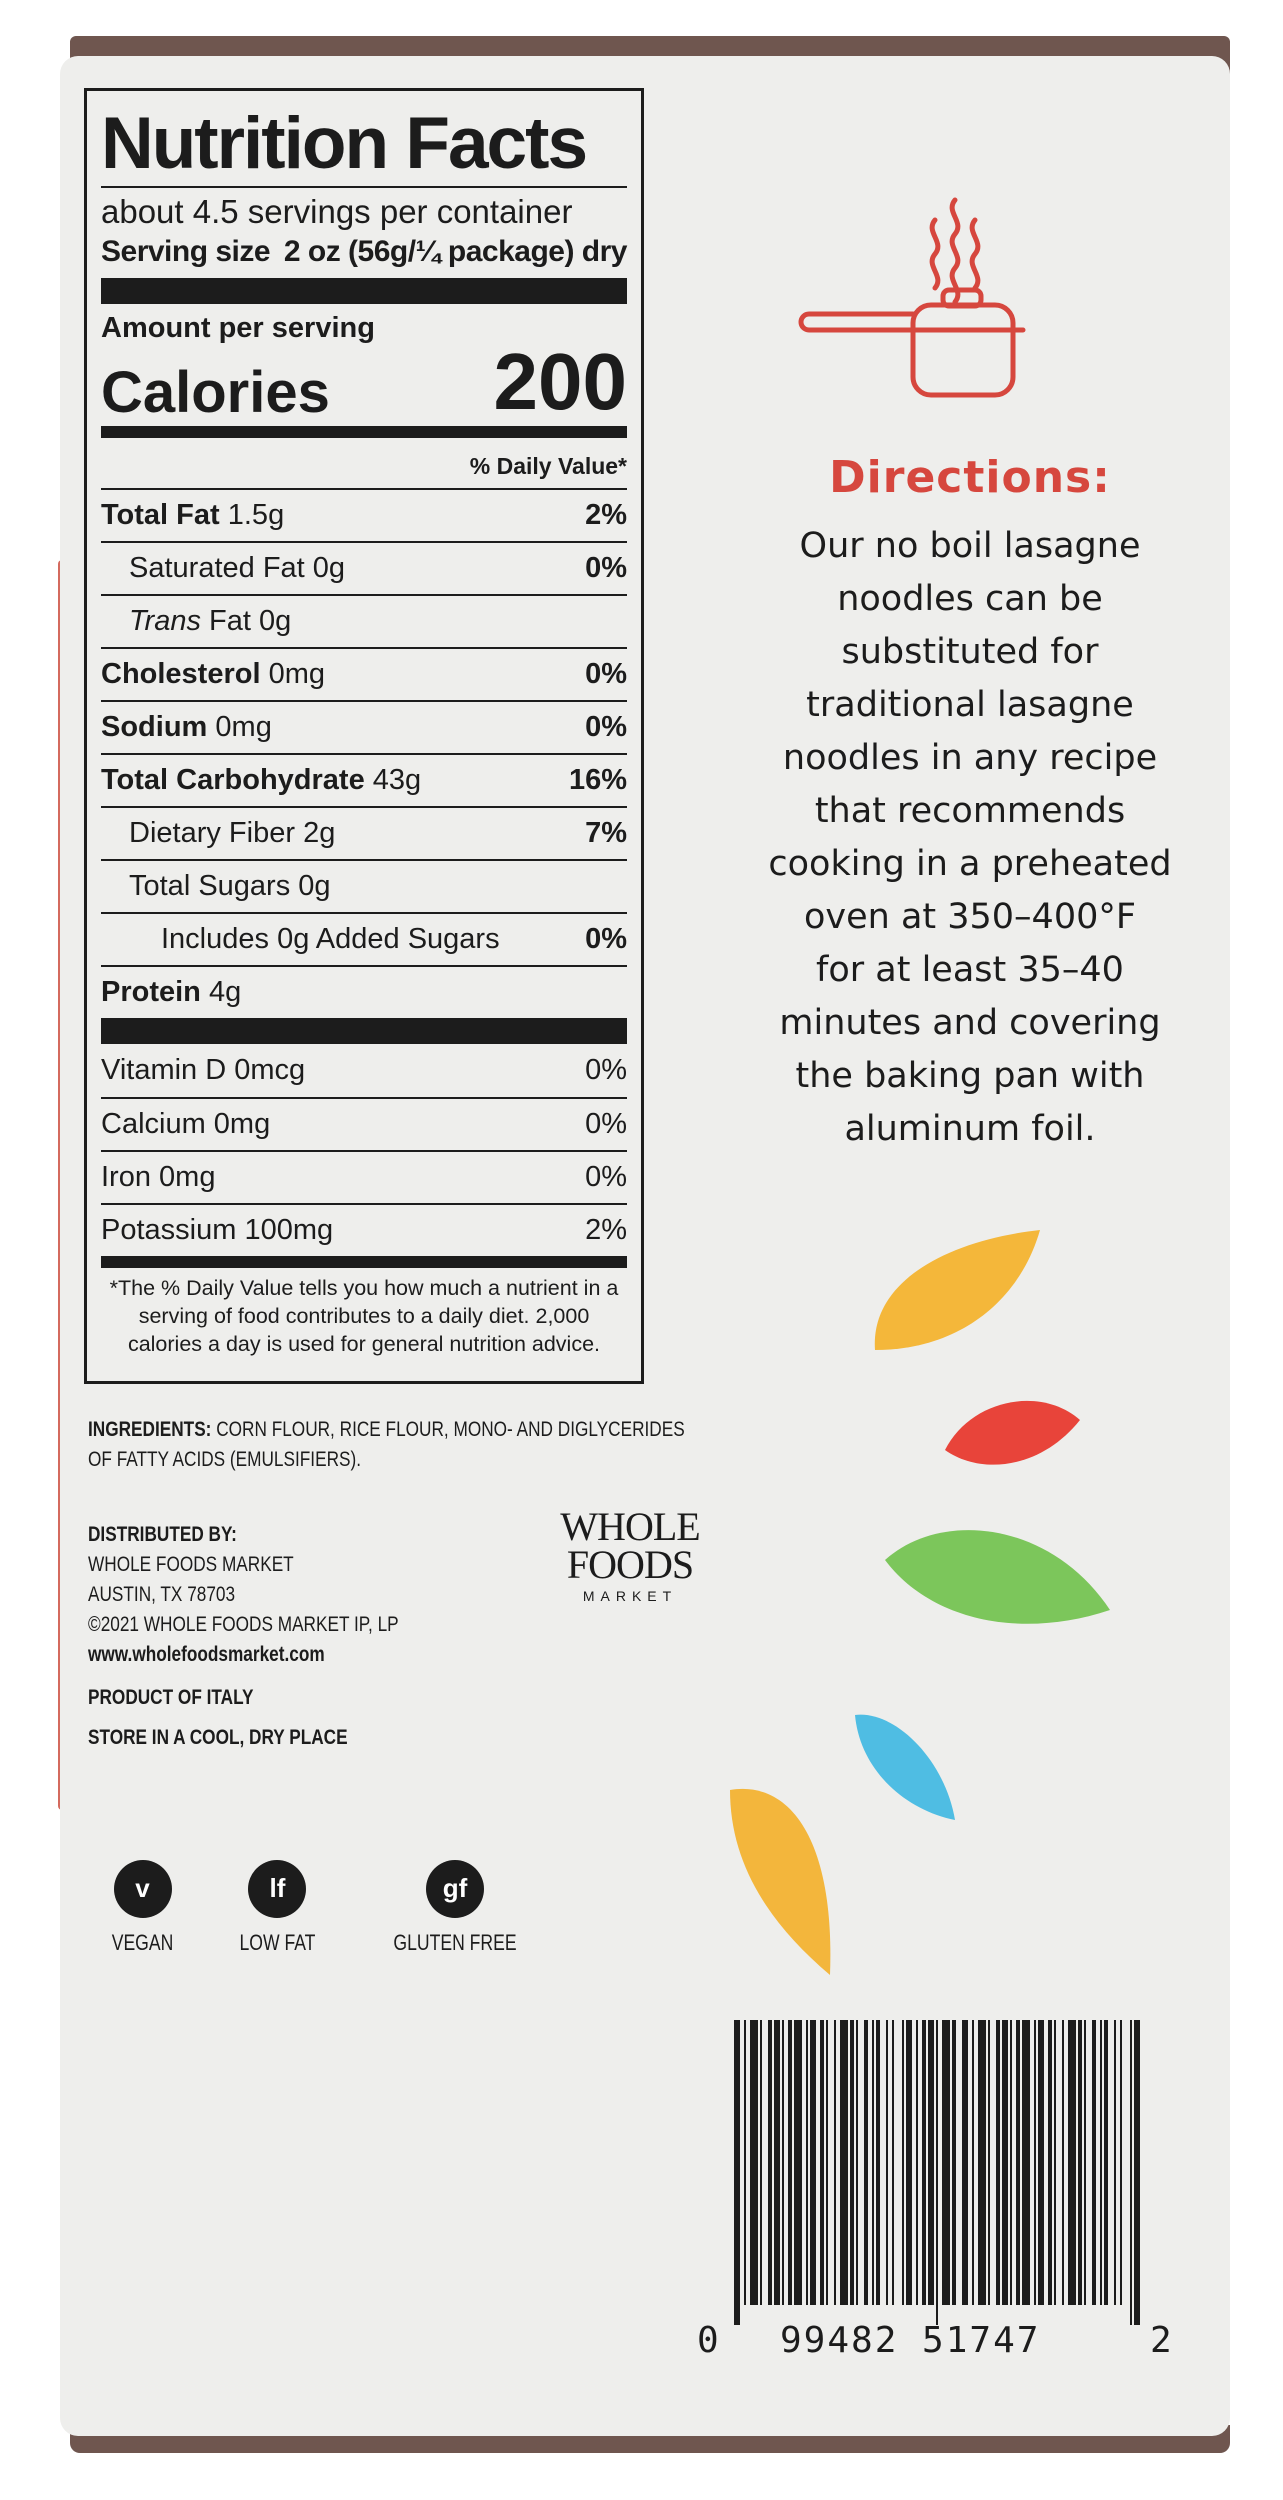  Describe the element at coordinates (910, 2340) in the screenshot. I see `barcode-digits: 99482 51747` at that location.